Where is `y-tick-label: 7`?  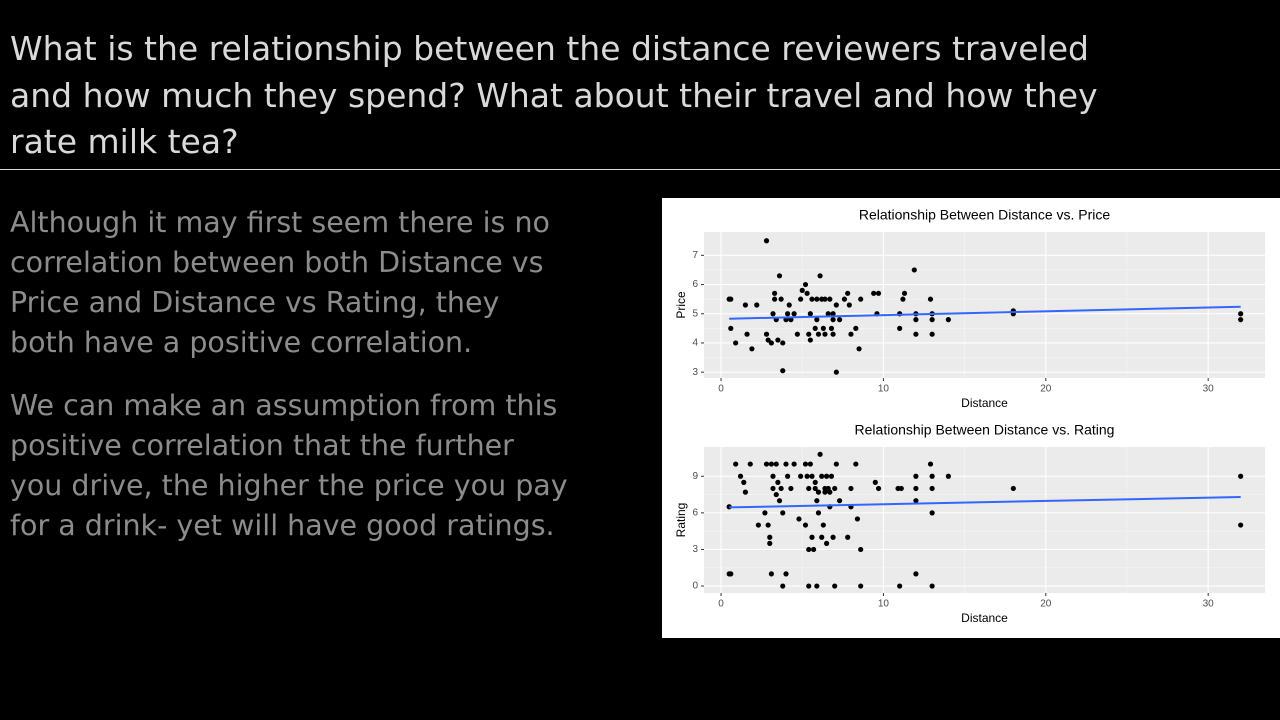 y-tick-label: 7 is located at coordinates (695, 255).